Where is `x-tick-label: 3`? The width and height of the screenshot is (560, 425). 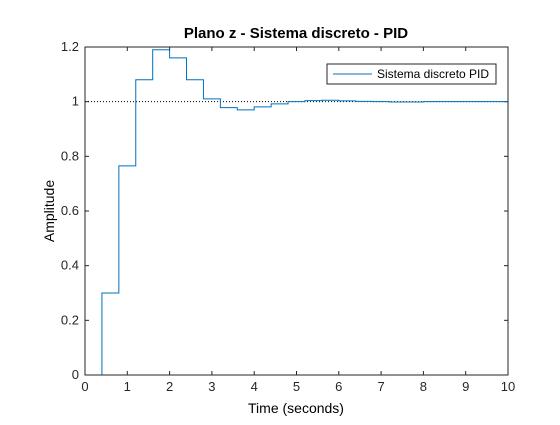 x-tick-label: 3 is located at coordinates (211, 386).